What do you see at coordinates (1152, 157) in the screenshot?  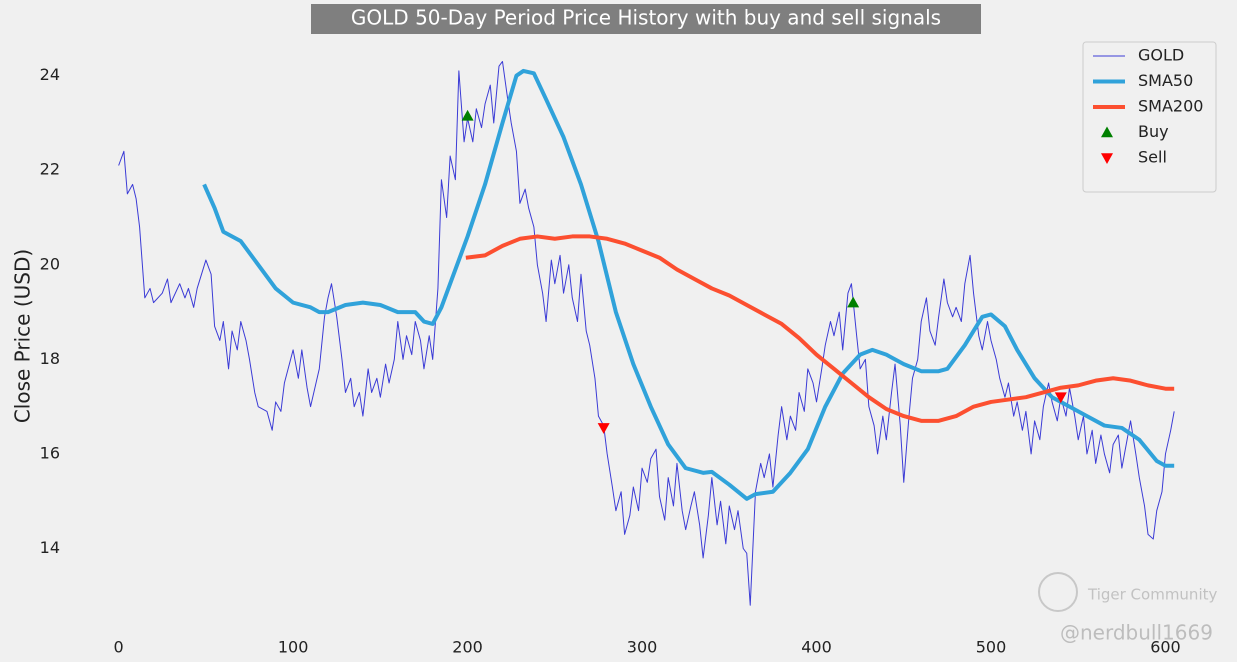 I see `legend-label: Sell` at bounding box center [1152, 157].